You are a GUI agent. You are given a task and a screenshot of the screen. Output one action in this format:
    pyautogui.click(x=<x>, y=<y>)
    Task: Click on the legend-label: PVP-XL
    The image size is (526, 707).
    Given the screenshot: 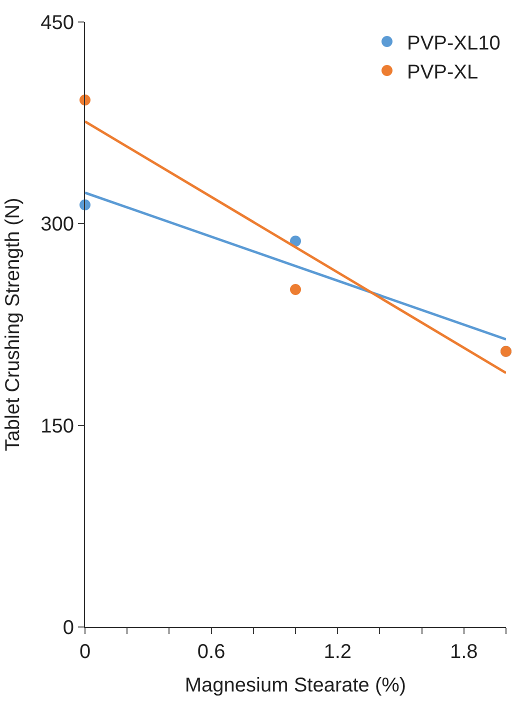 What is the action you would take?
    pyautogui.click(x=442, y=72)
    